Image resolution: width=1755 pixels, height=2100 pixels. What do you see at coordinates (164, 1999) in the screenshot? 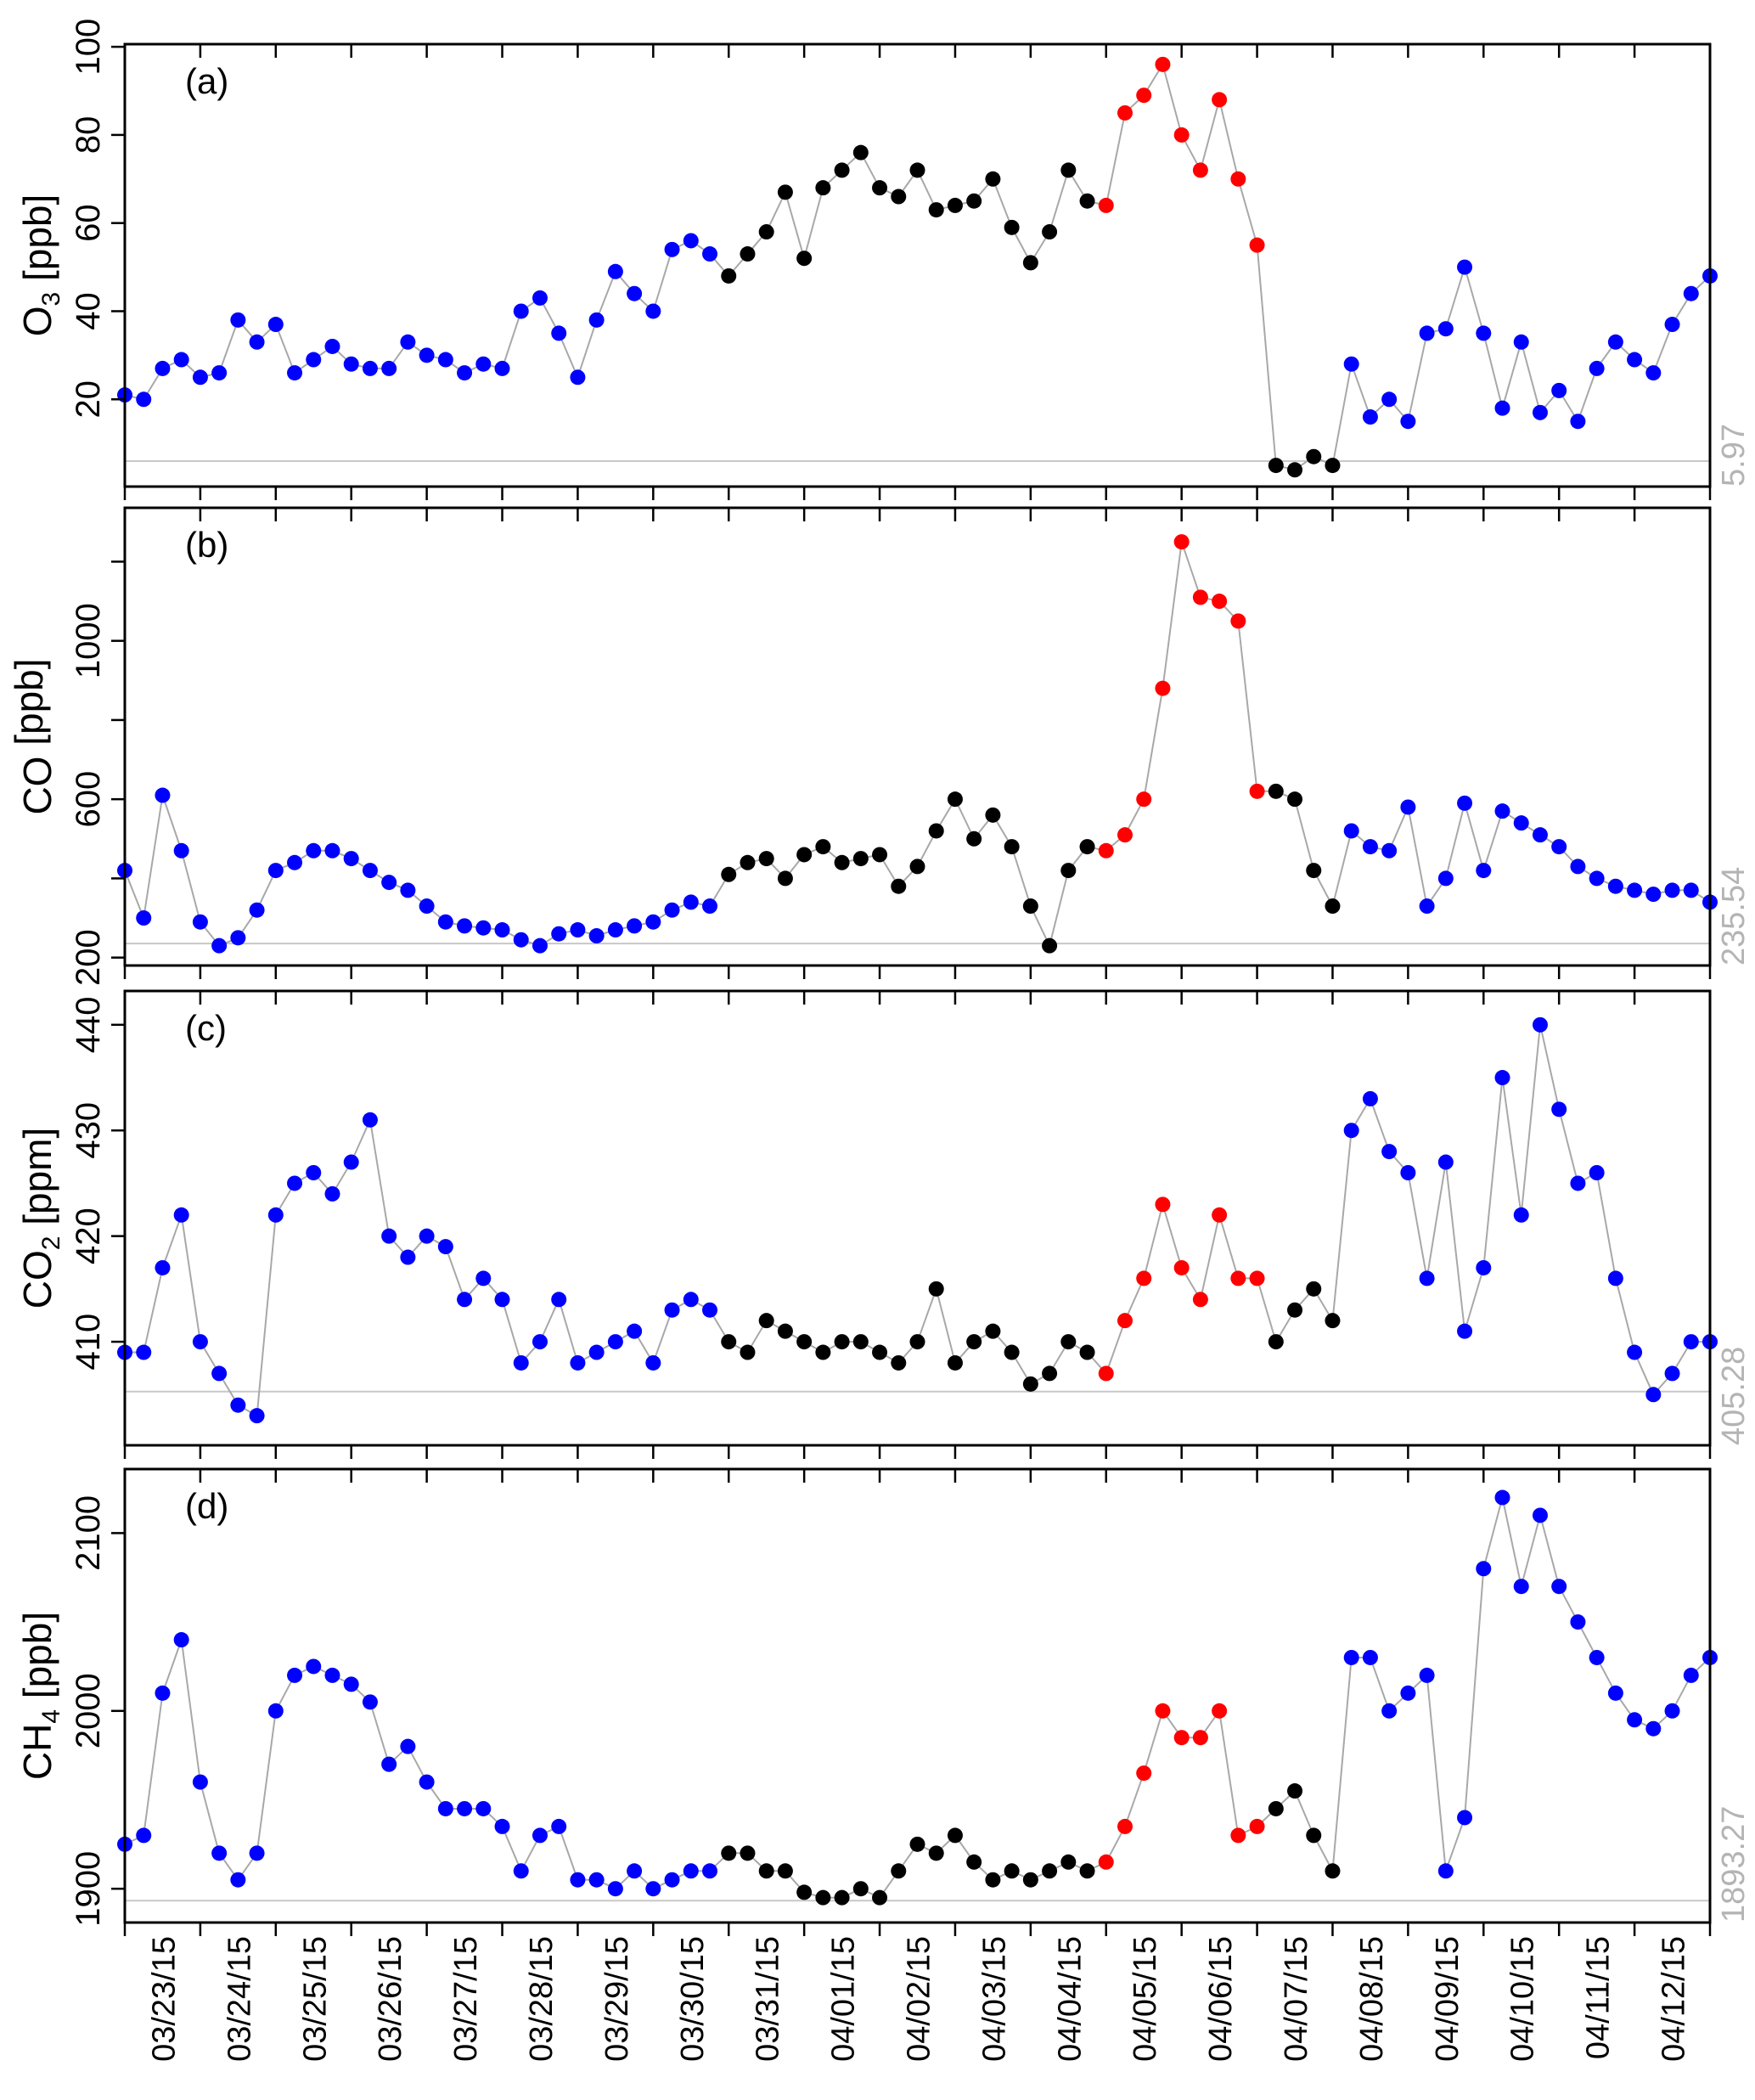
I see `date-label: 03/23/15` at bounding box center [164, 1999].